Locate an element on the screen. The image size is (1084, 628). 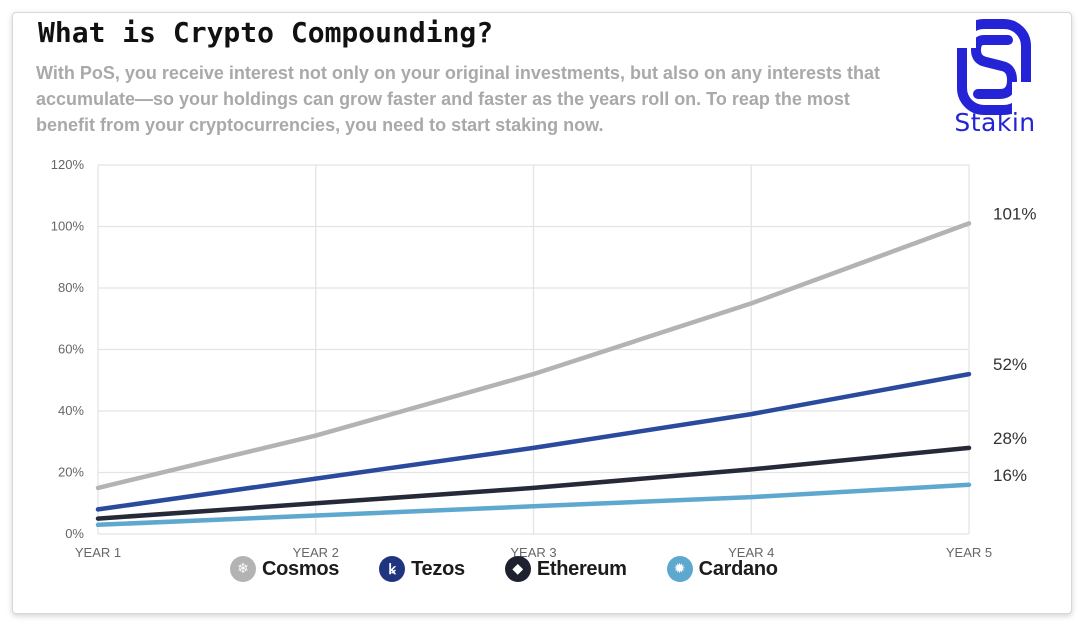
tezos-icon: ꝃ is located at coordinates (392, 569).